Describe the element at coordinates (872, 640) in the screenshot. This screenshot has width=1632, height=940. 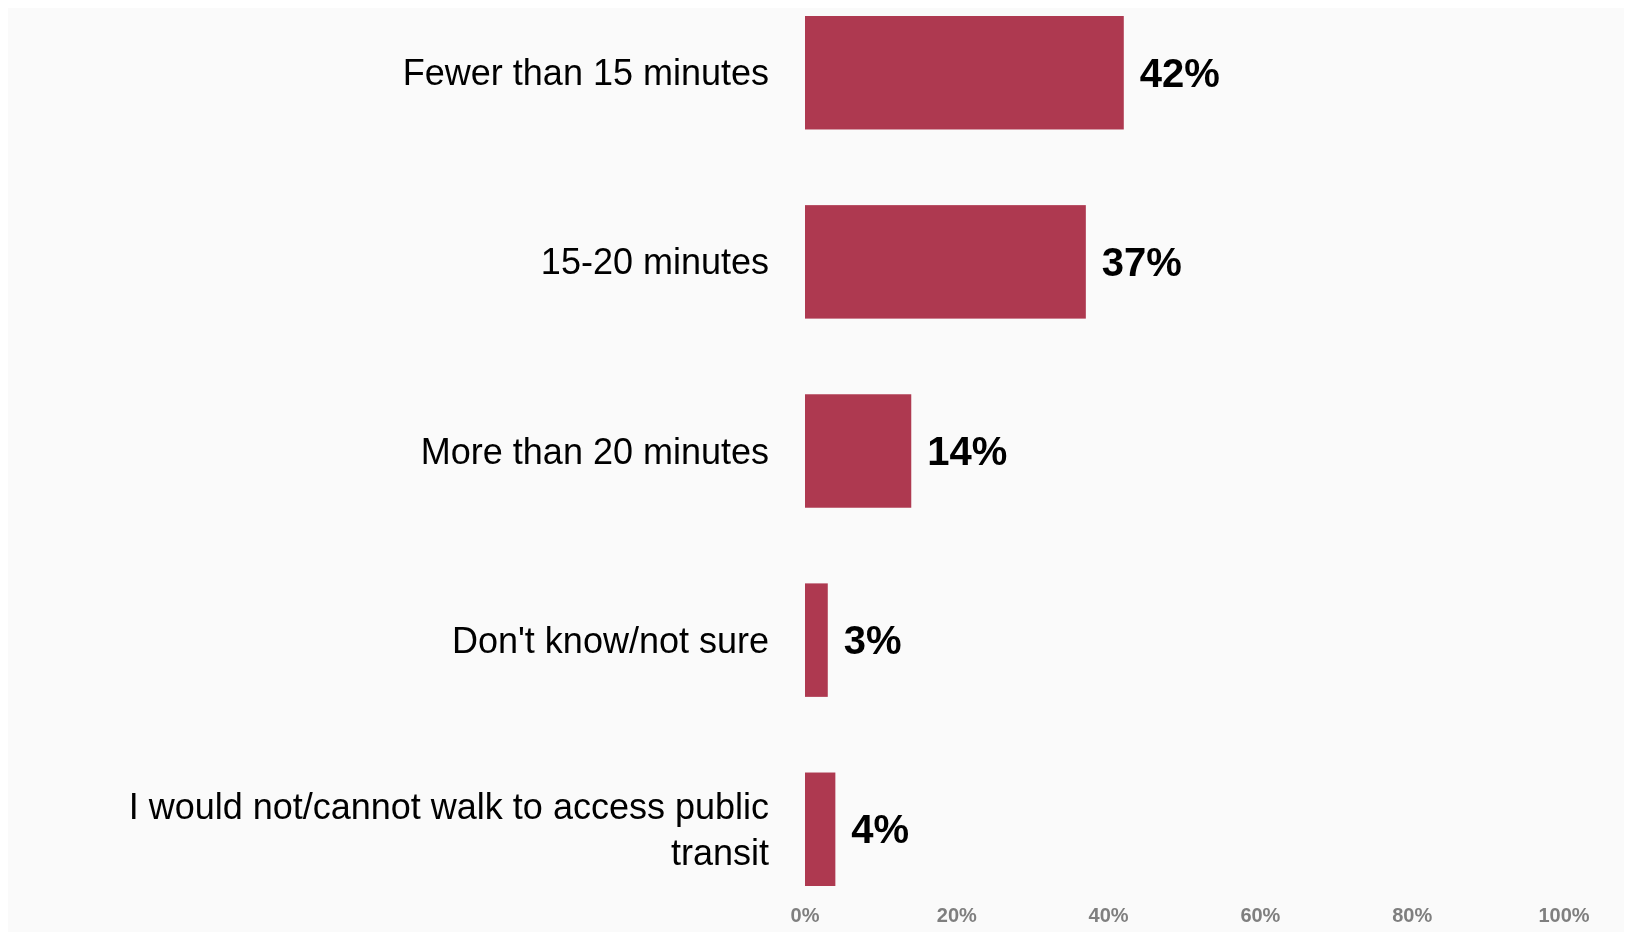
I see `data-label: 3%` at that location.